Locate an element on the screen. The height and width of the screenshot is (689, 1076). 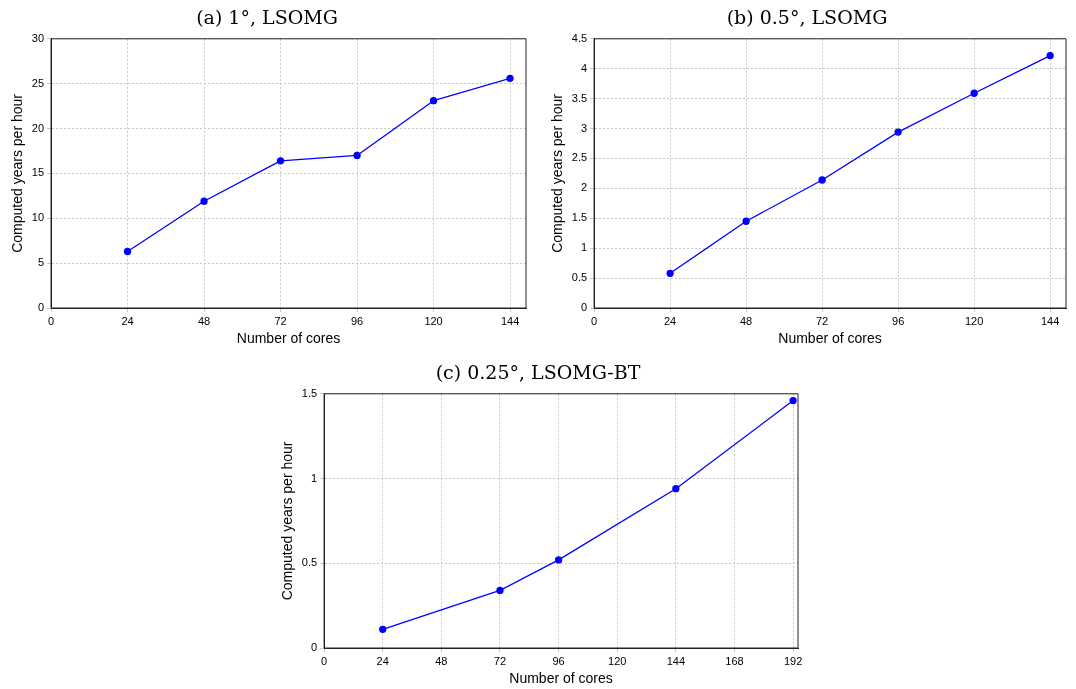
y-tick-label: 3.5 is located at coordinates (579, 97).